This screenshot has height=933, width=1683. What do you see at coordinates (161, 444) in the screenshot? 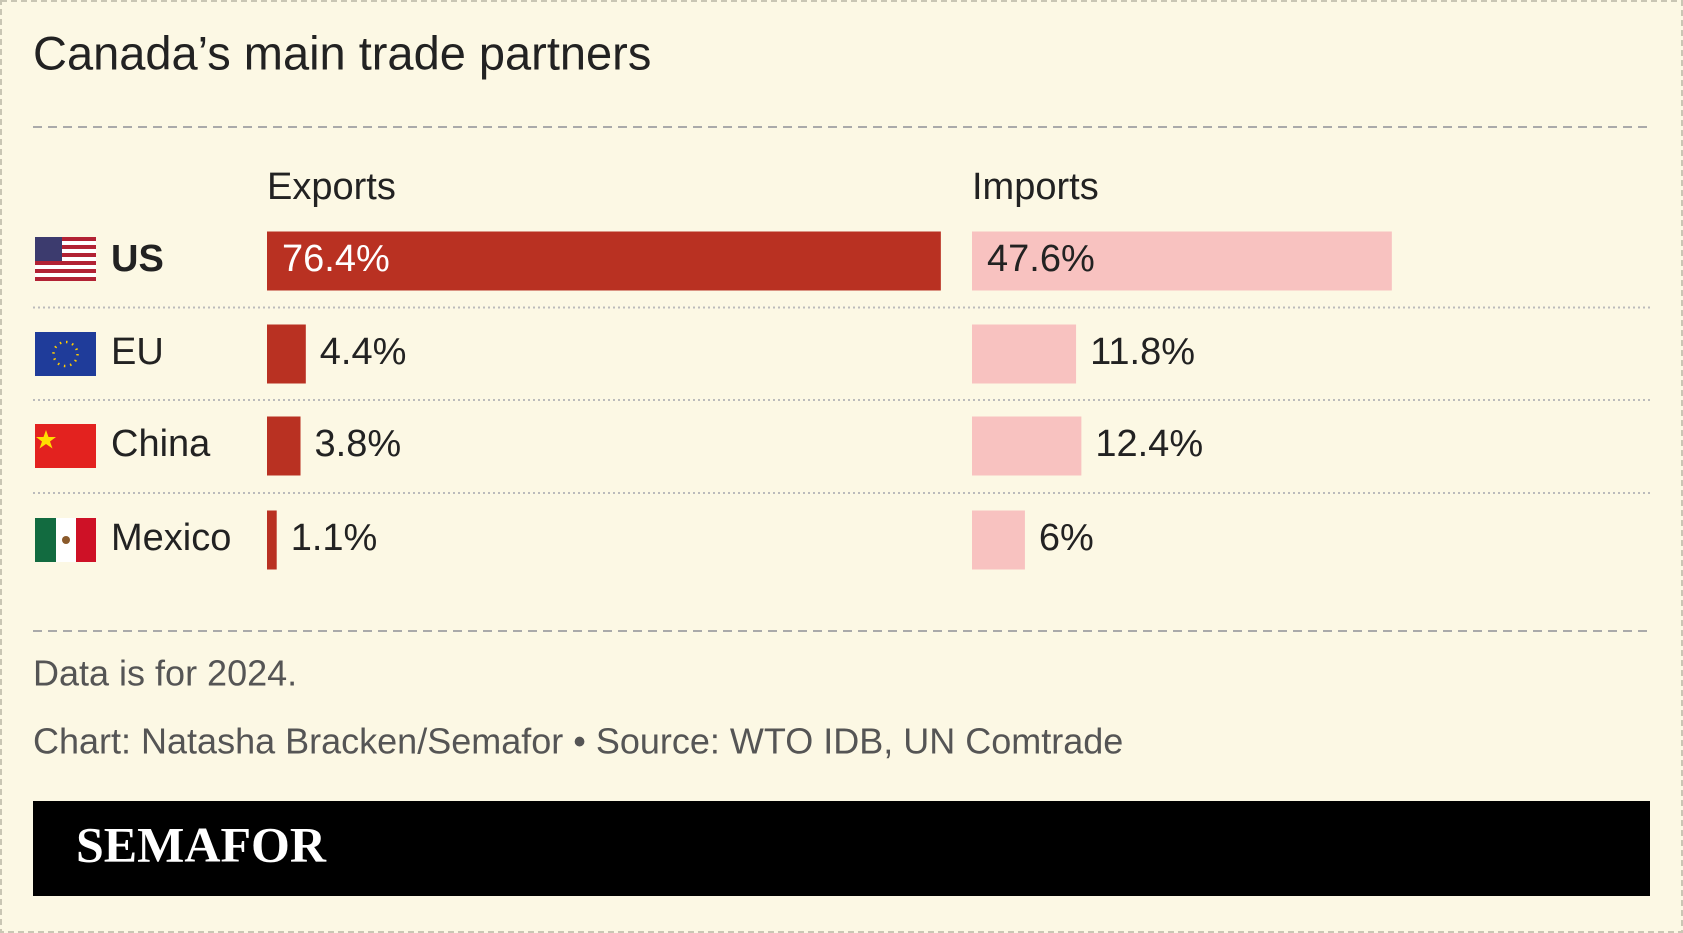
I see `category-label: China` at bounding box center [161, 444].